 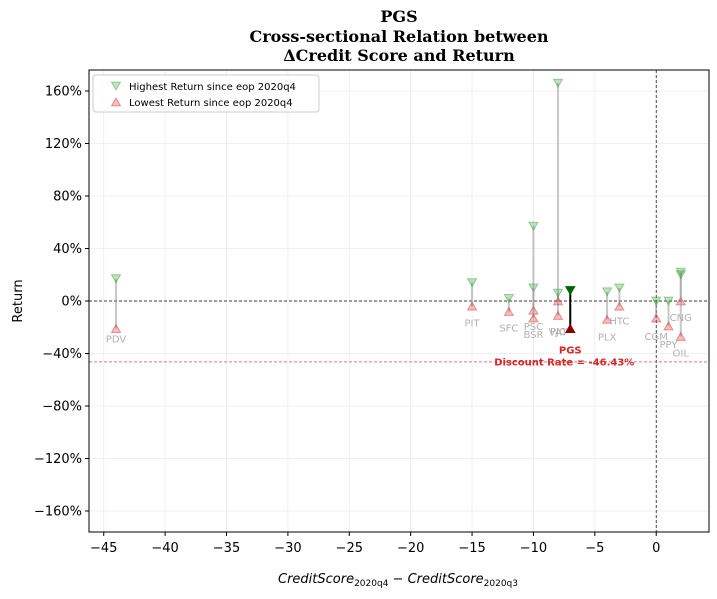 I want to click on point-label: PLX, so click(x=607, y=337).